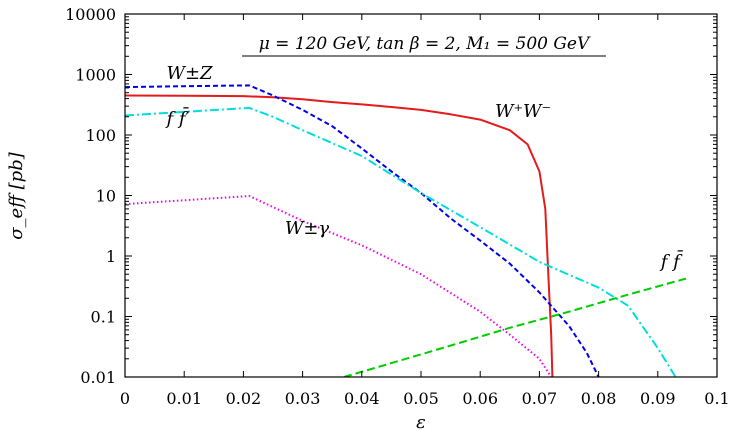  What do you see at coordinates (421, 398) in the screenshot?
I see `x-tick-label-5: 0.05` at bounding box center [421, 398].